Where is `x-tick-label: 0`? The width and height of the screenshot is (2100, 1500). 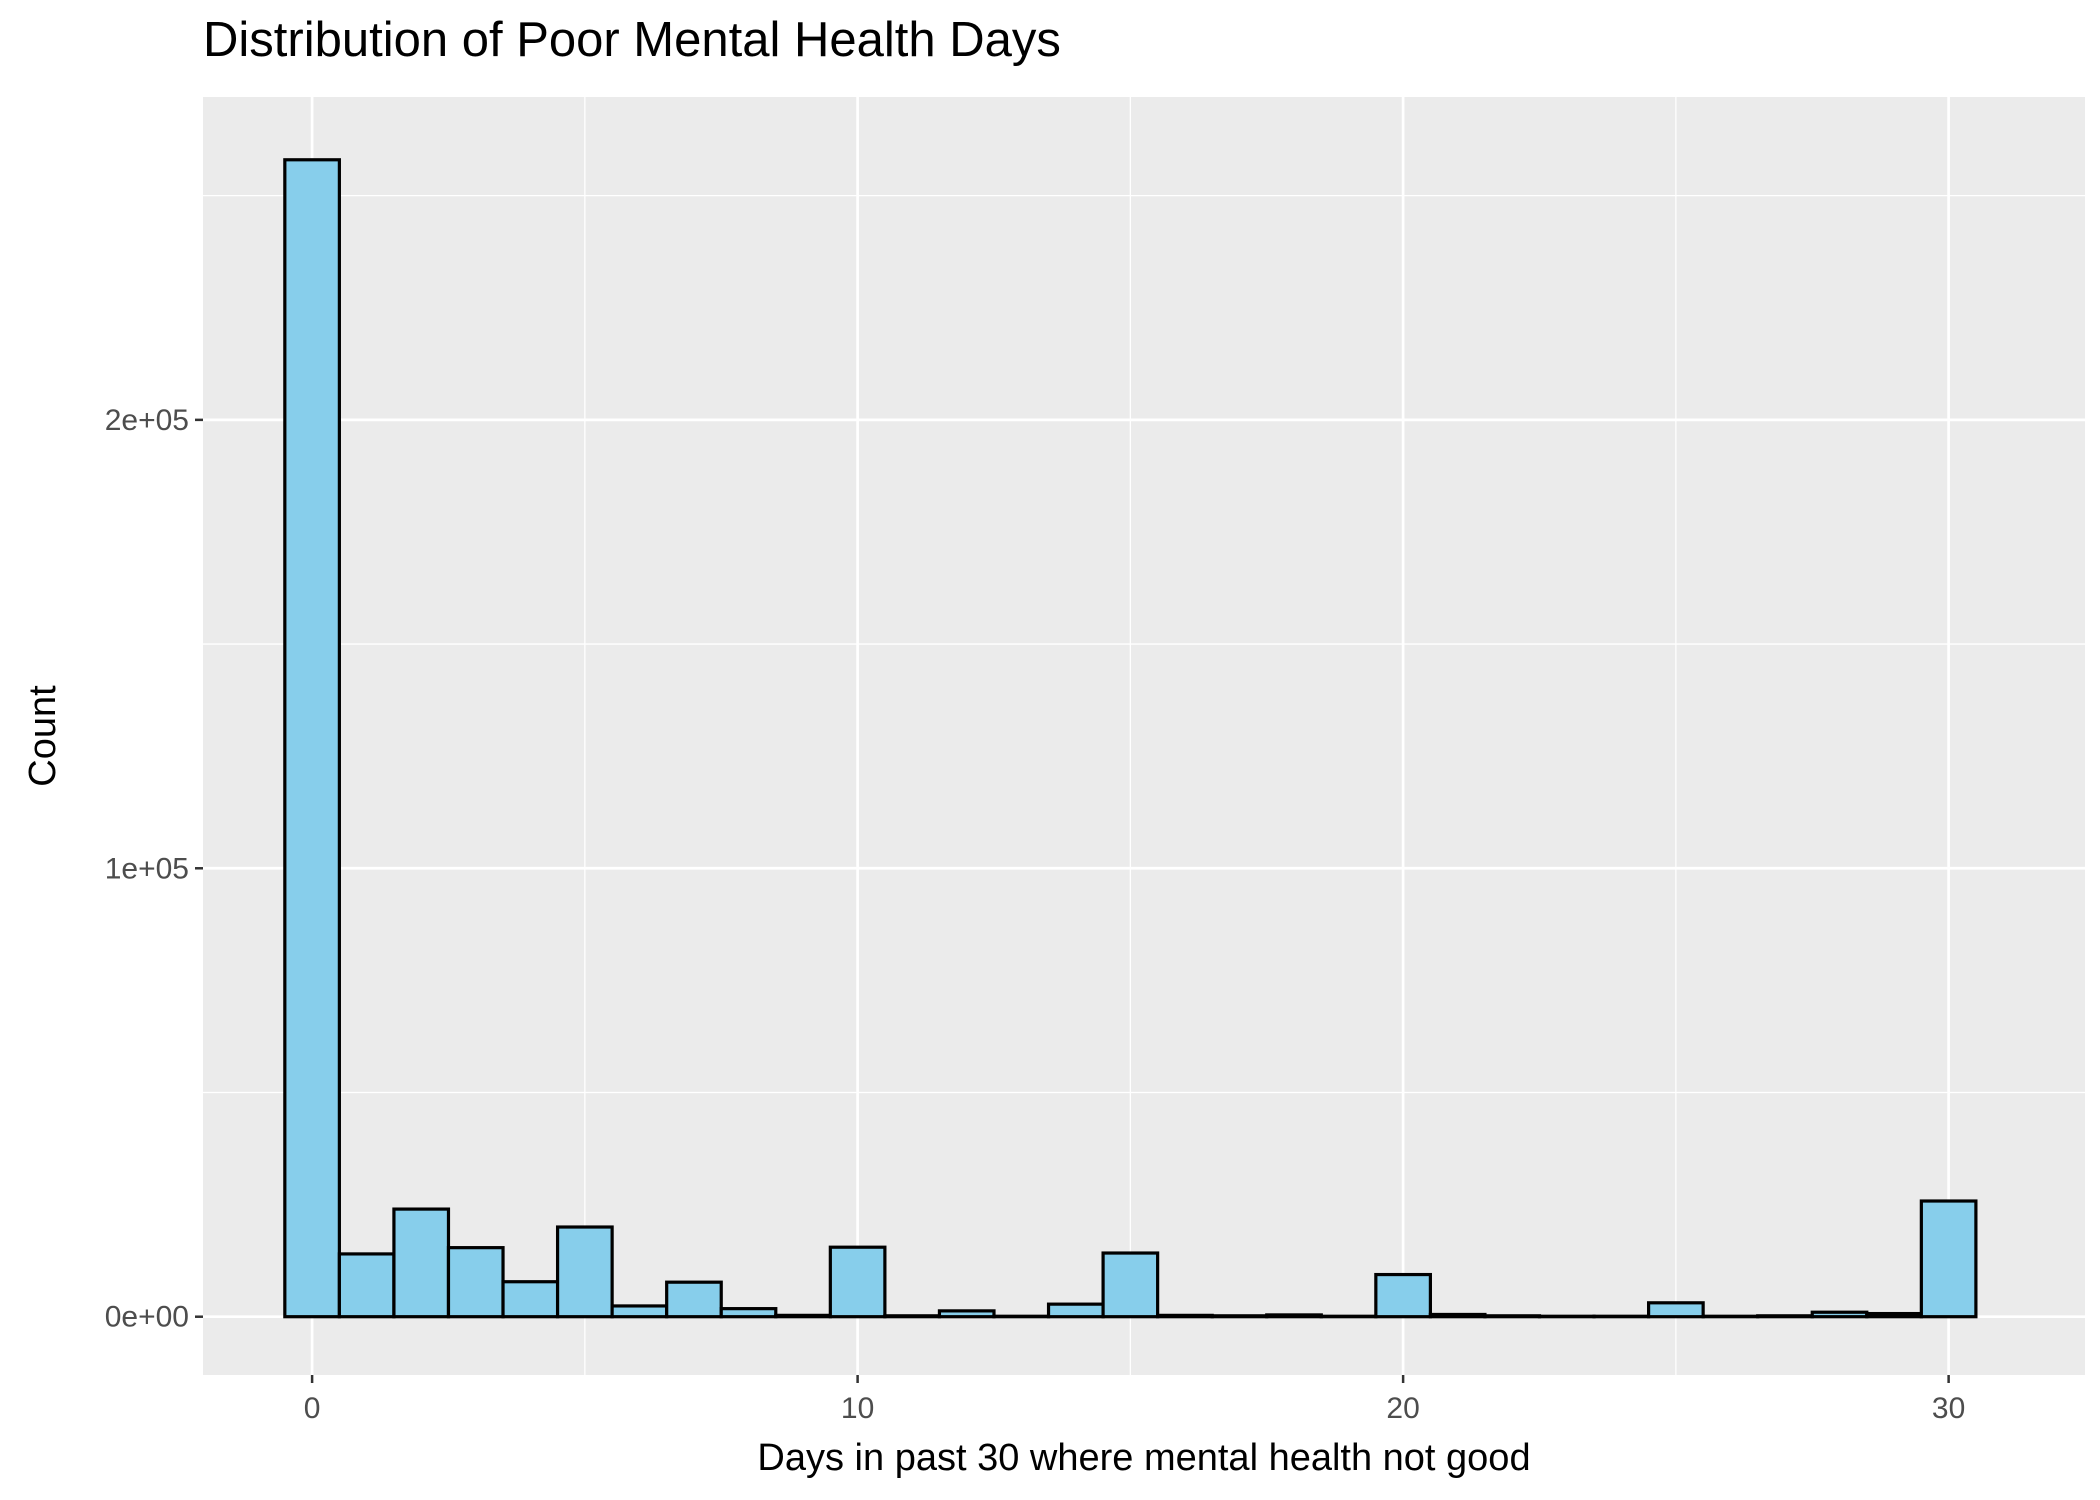
x-tick-label: 0 is located at coordinates (312, 1408).